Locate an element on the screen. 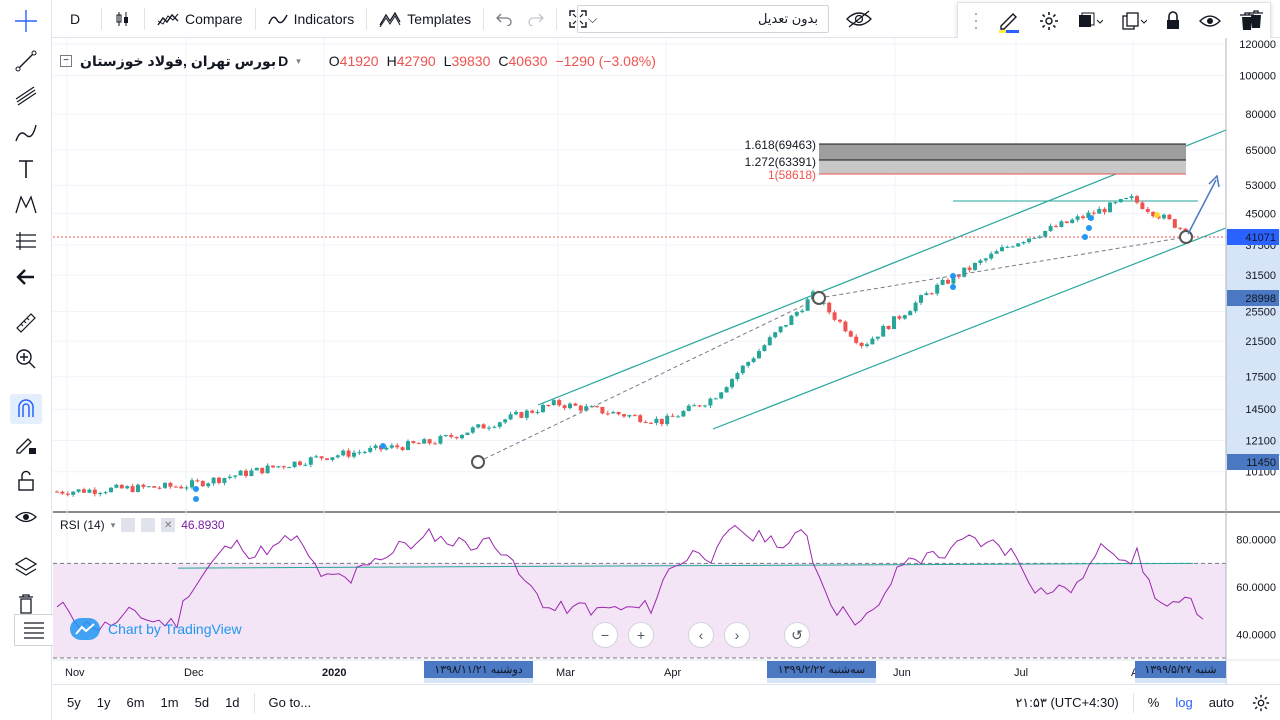 The image size is (1280, 720). pattern-tool is located at coordinates (26, 205).